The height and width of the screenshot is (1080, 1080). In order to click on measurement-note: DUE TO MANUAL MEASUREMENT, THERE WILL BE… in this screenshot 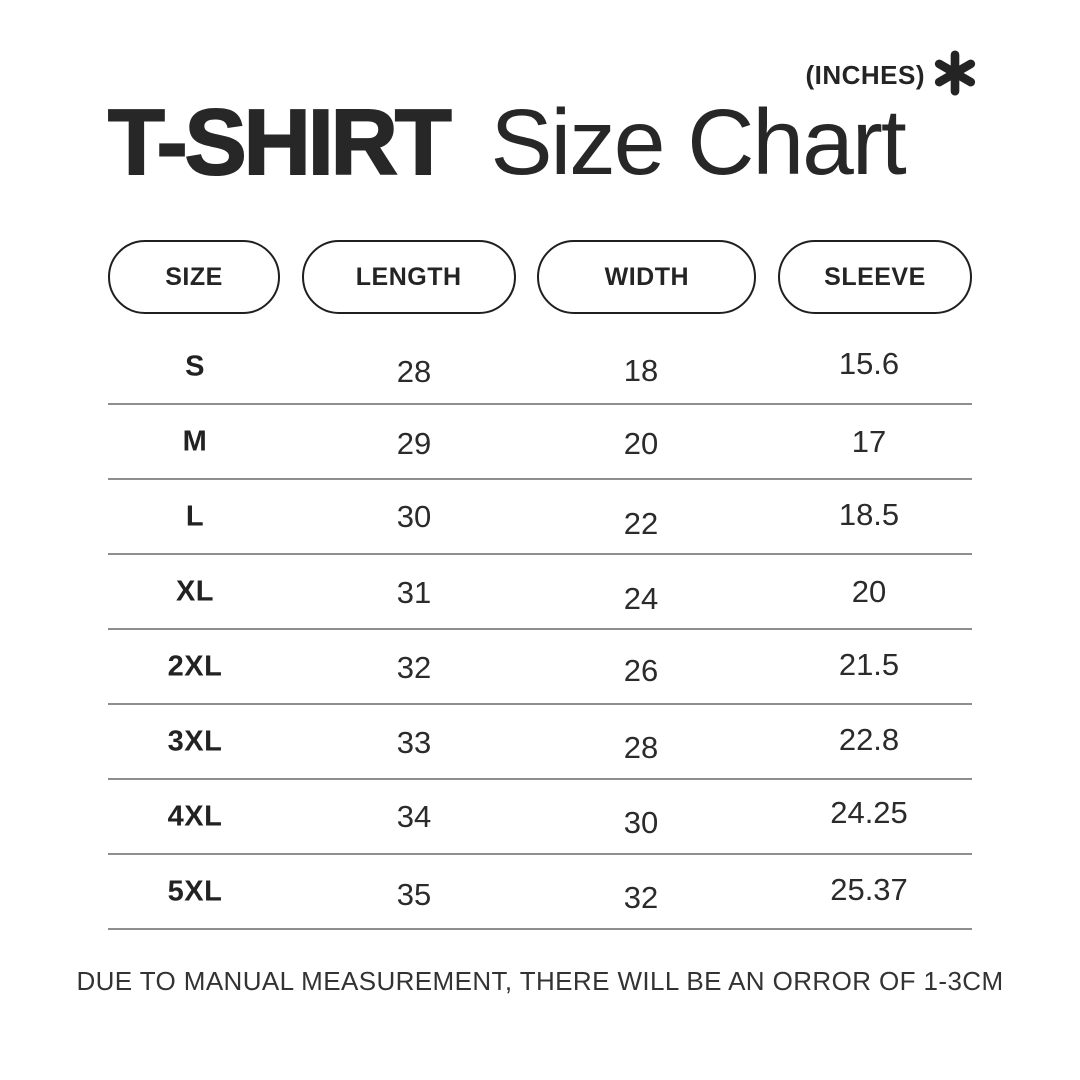, I will do `click(540, 981)`.